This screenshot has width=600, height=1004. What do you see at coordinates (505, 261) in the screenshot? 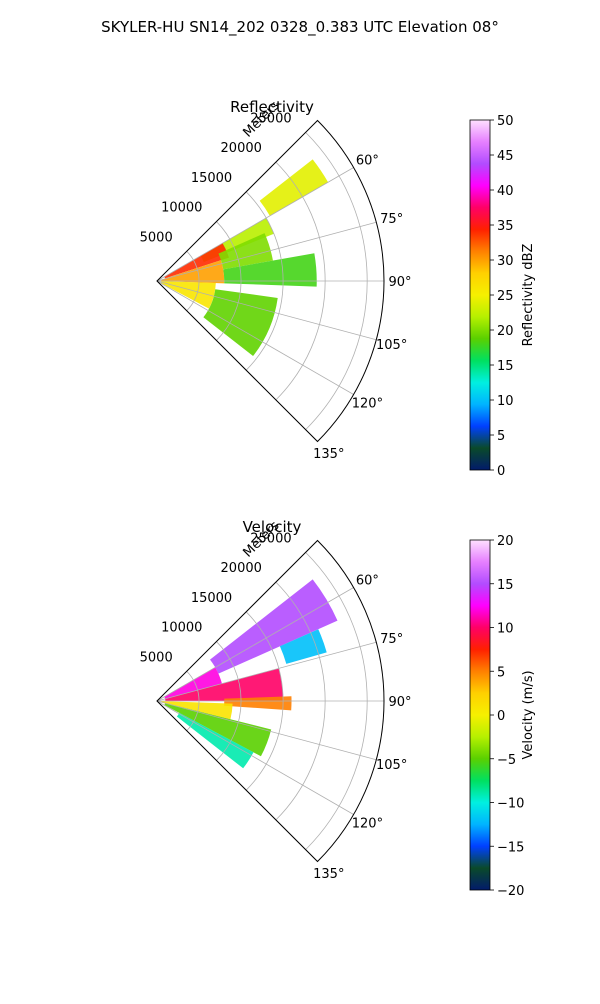
I see `colorbar-tick-label: 30` at bounding box center [505, 261].